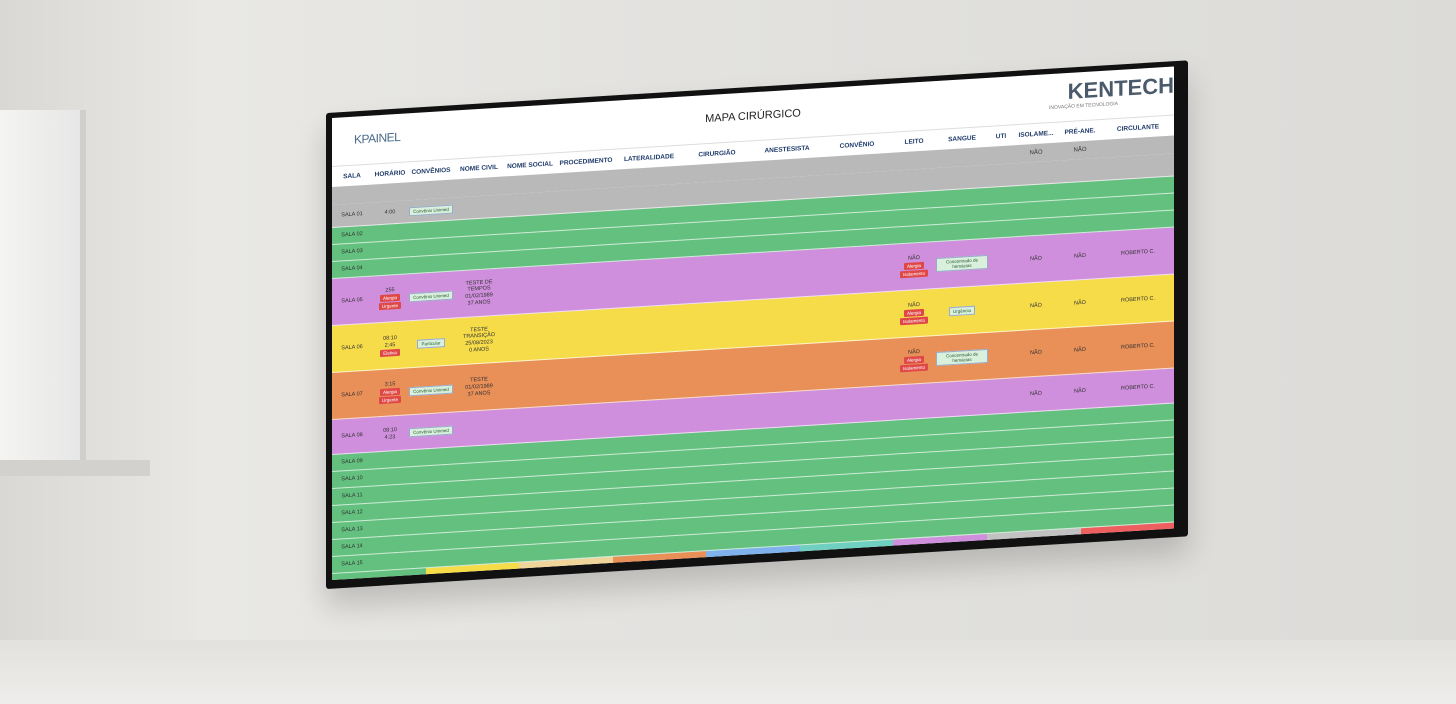 The image size is (1456, 704). Describe the element at coordinates (431, 343) in the screenshot. I see `cell: Particular` at that location.